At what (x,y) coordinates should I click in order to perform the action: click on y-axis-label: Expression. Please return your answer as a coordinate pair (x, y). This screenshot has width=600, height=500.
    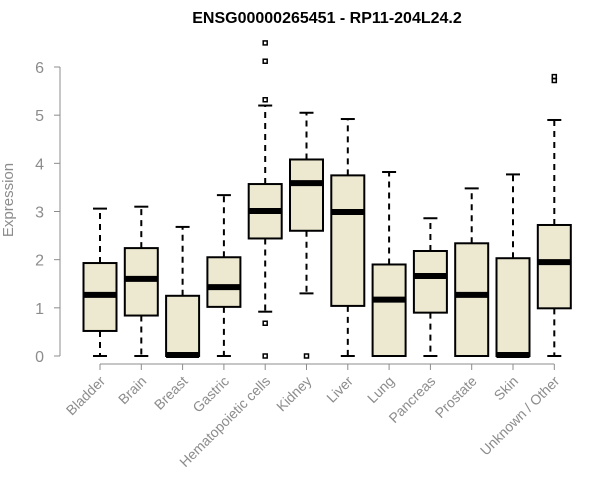
    Looking at the image, I should click on (8, 200).